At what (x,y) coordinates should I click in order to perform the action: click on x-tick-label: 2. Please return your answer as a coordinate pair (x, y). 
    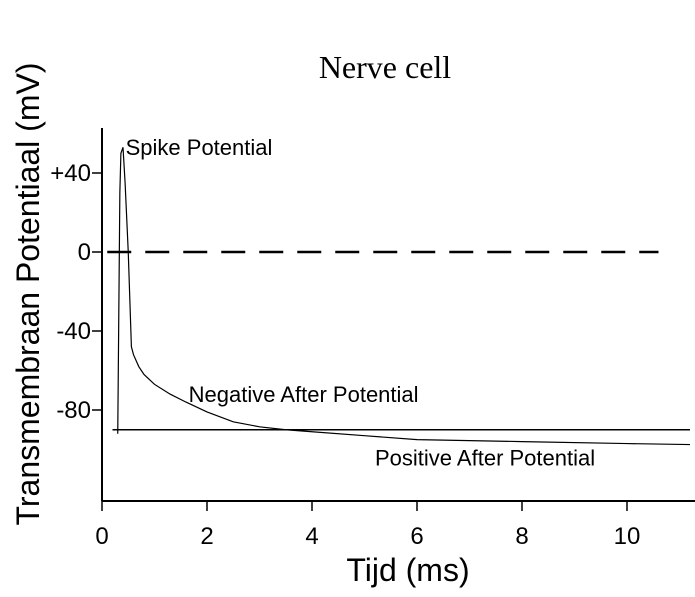
    Looking at the image, I should click on (206, 536).